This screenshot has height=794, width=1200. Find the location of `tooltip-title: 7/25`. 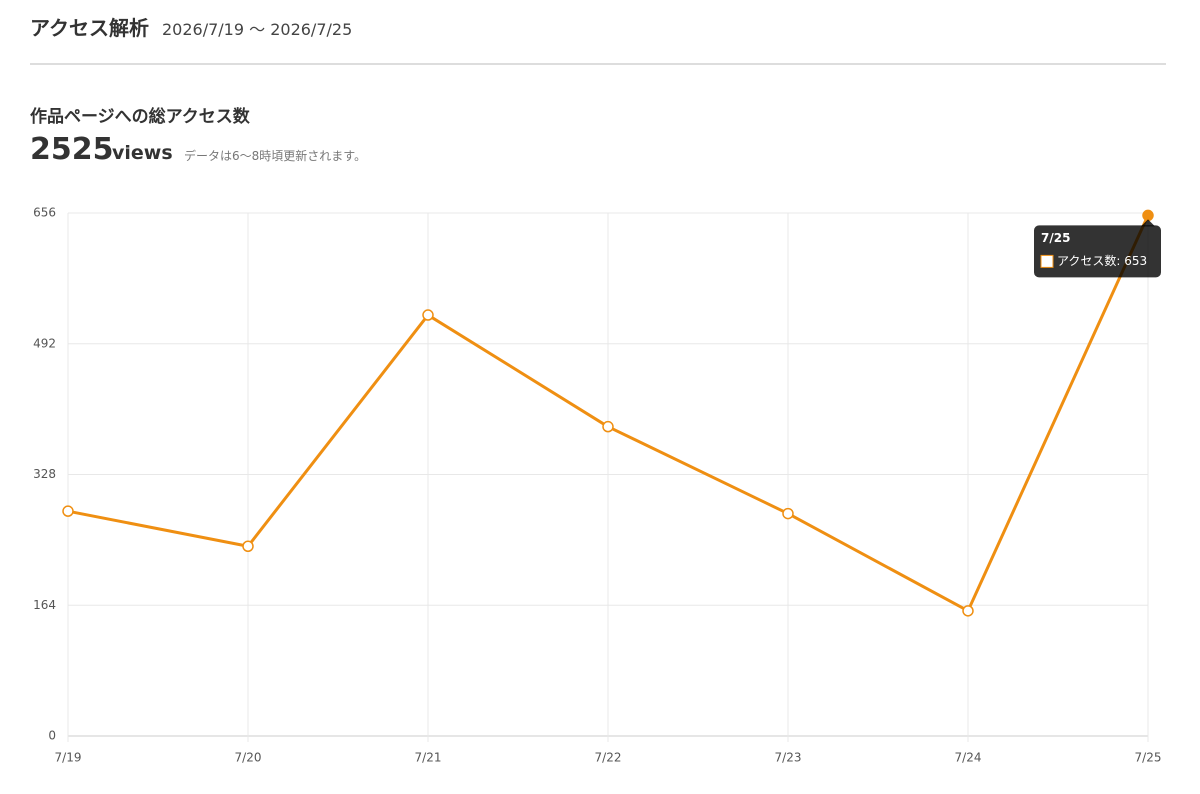

tooltip-title: 7/25 is located at coordinates (1055, 238).